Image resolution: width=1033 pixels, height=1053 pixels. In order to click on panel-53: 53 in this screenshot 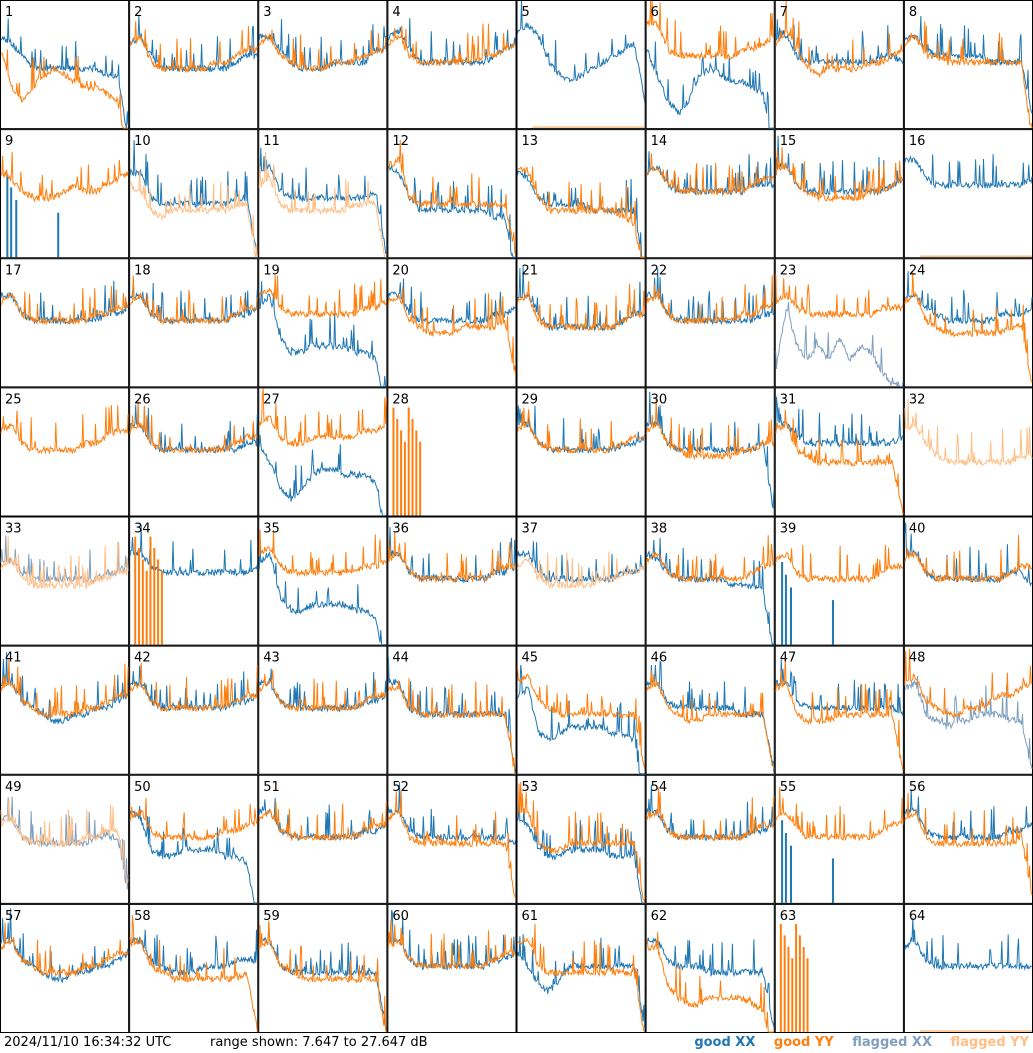, I will do `click(581, 839)`.